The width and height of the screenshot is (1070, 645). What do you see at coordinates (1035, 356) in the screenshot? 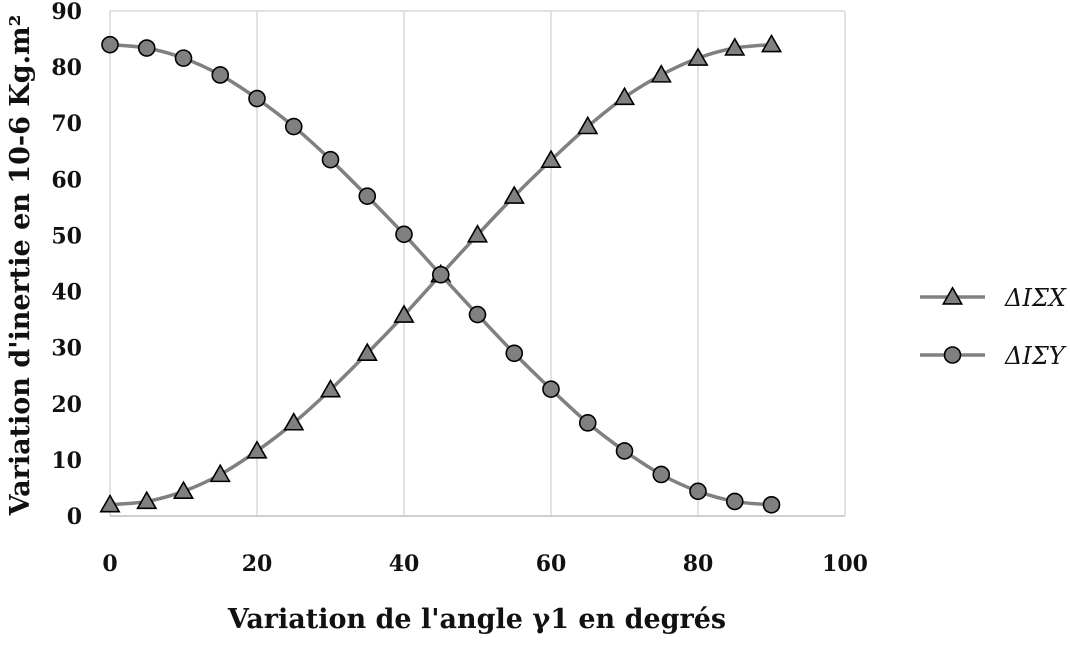
I see `legend-label: ΔIΣY` at bounding box center [1035, 356].